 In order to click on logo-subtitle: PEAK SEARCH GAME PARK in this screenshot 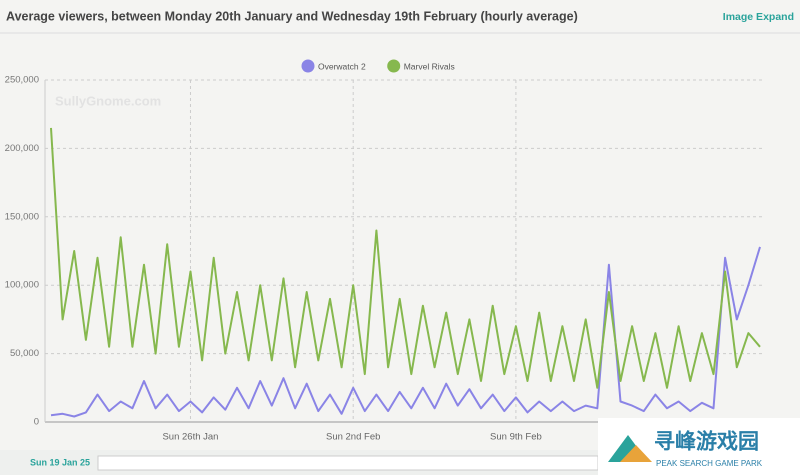, I will do `click(709, 463)`.